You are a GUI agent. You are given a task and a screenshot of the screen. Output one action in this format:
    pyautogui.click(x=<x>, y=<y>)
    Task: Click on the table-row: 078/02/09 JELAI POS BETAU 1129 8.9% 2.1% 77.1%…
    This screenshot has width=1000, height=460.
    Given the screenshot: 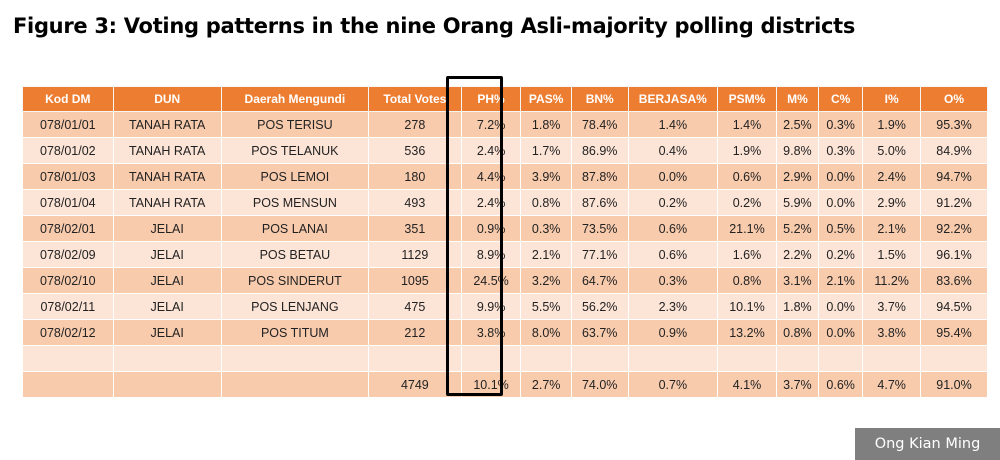 What is the action you would take?
    pyautogui.click(x=505, y=254)
    